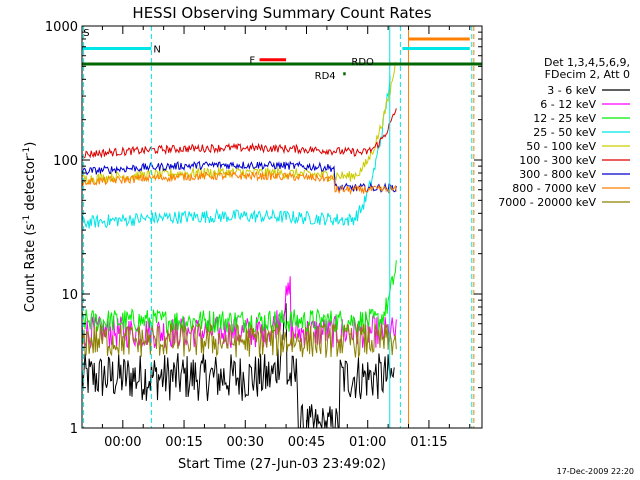 The width and height of the screenshot is (640, 480). I want to click on y-axis-label: Count Rate (s-1 detector-1), so click(30, 227).